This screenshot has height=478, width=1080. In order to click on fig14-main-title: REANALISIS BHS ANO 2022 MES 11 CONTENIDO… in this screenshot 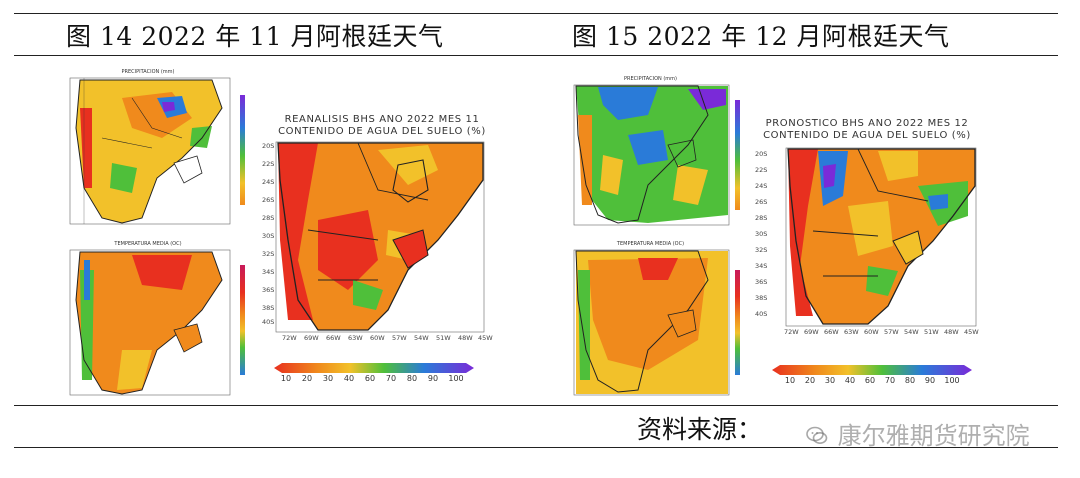, I will do `click(382, 126)`.